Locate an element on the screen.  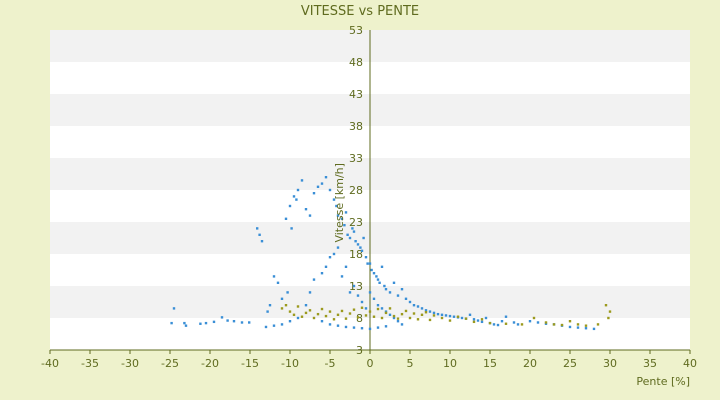
y-tick-label: 13 is located at coordinates (356, 286).